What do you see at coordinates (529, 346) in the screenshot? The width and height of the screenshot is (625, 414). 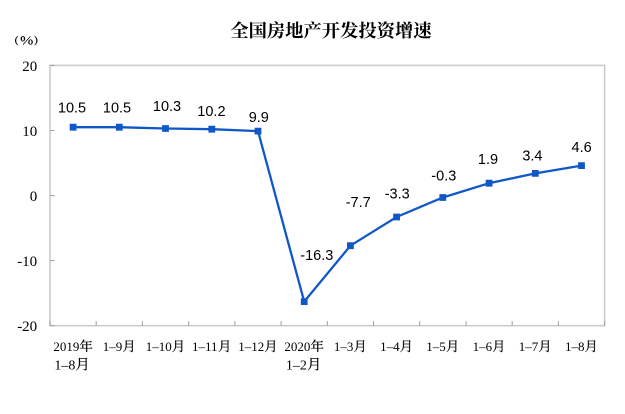 I see `svg-text: 1–7` at bounding box center [529, 346].